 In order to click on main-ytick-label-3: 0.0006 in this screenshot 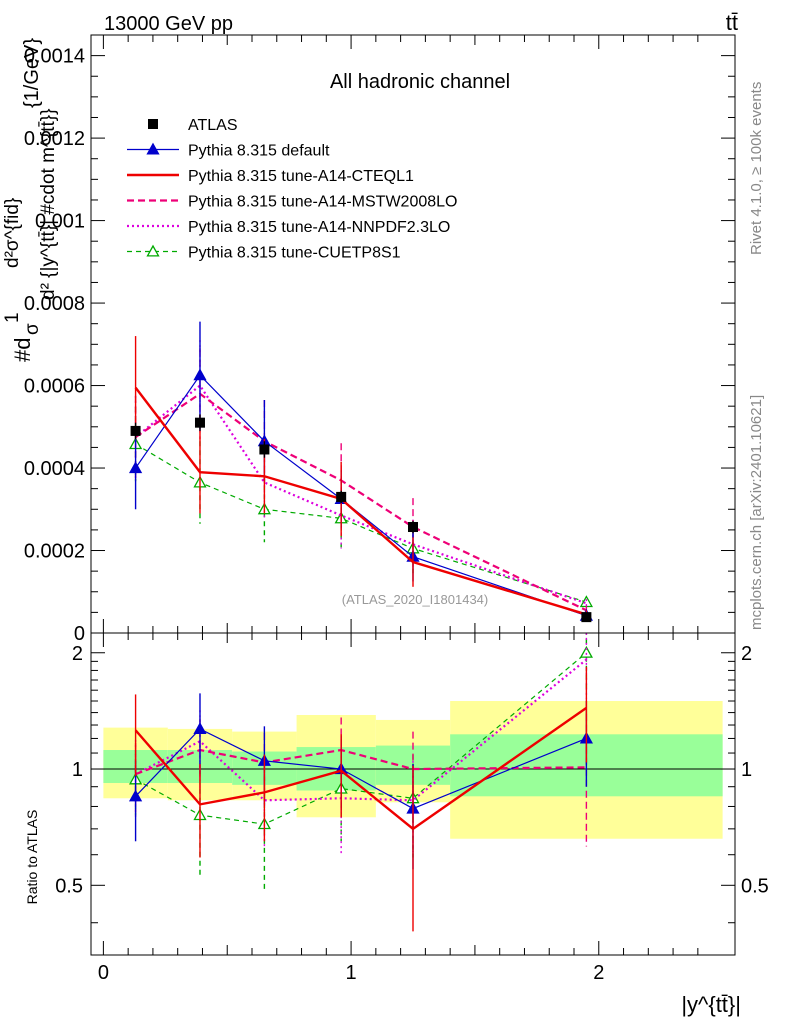, I will do `click(54, 387)`.